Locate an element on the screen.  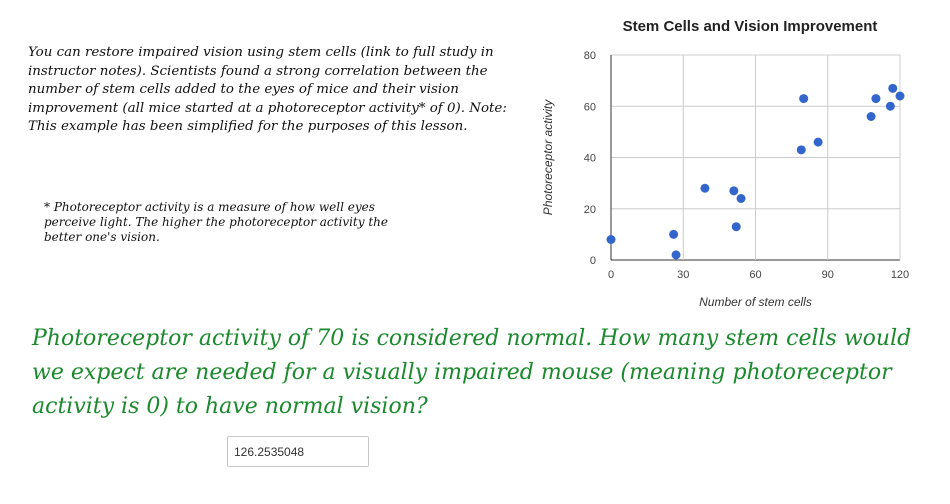
x-tick-label: 60 is located at coordinates (755, 275).